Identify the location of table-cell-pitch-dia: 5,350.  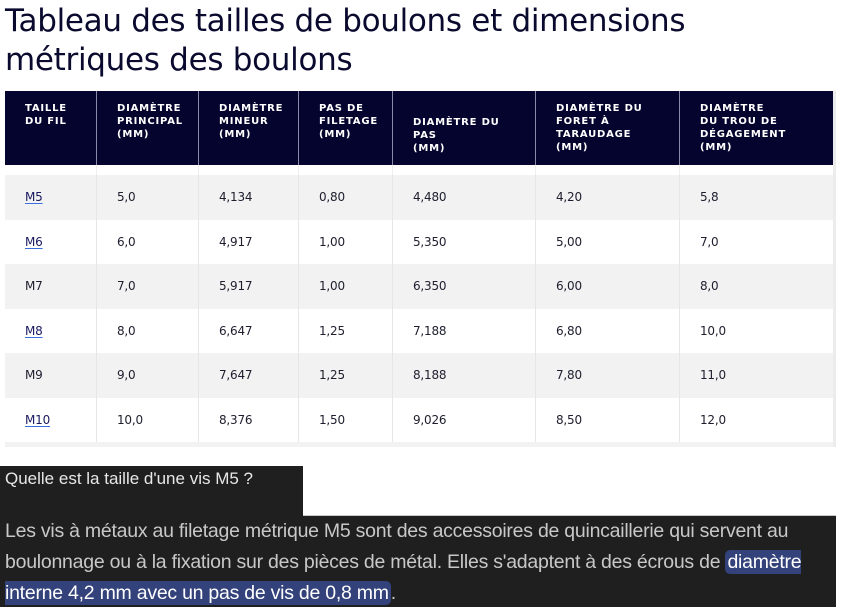
(464, 241).